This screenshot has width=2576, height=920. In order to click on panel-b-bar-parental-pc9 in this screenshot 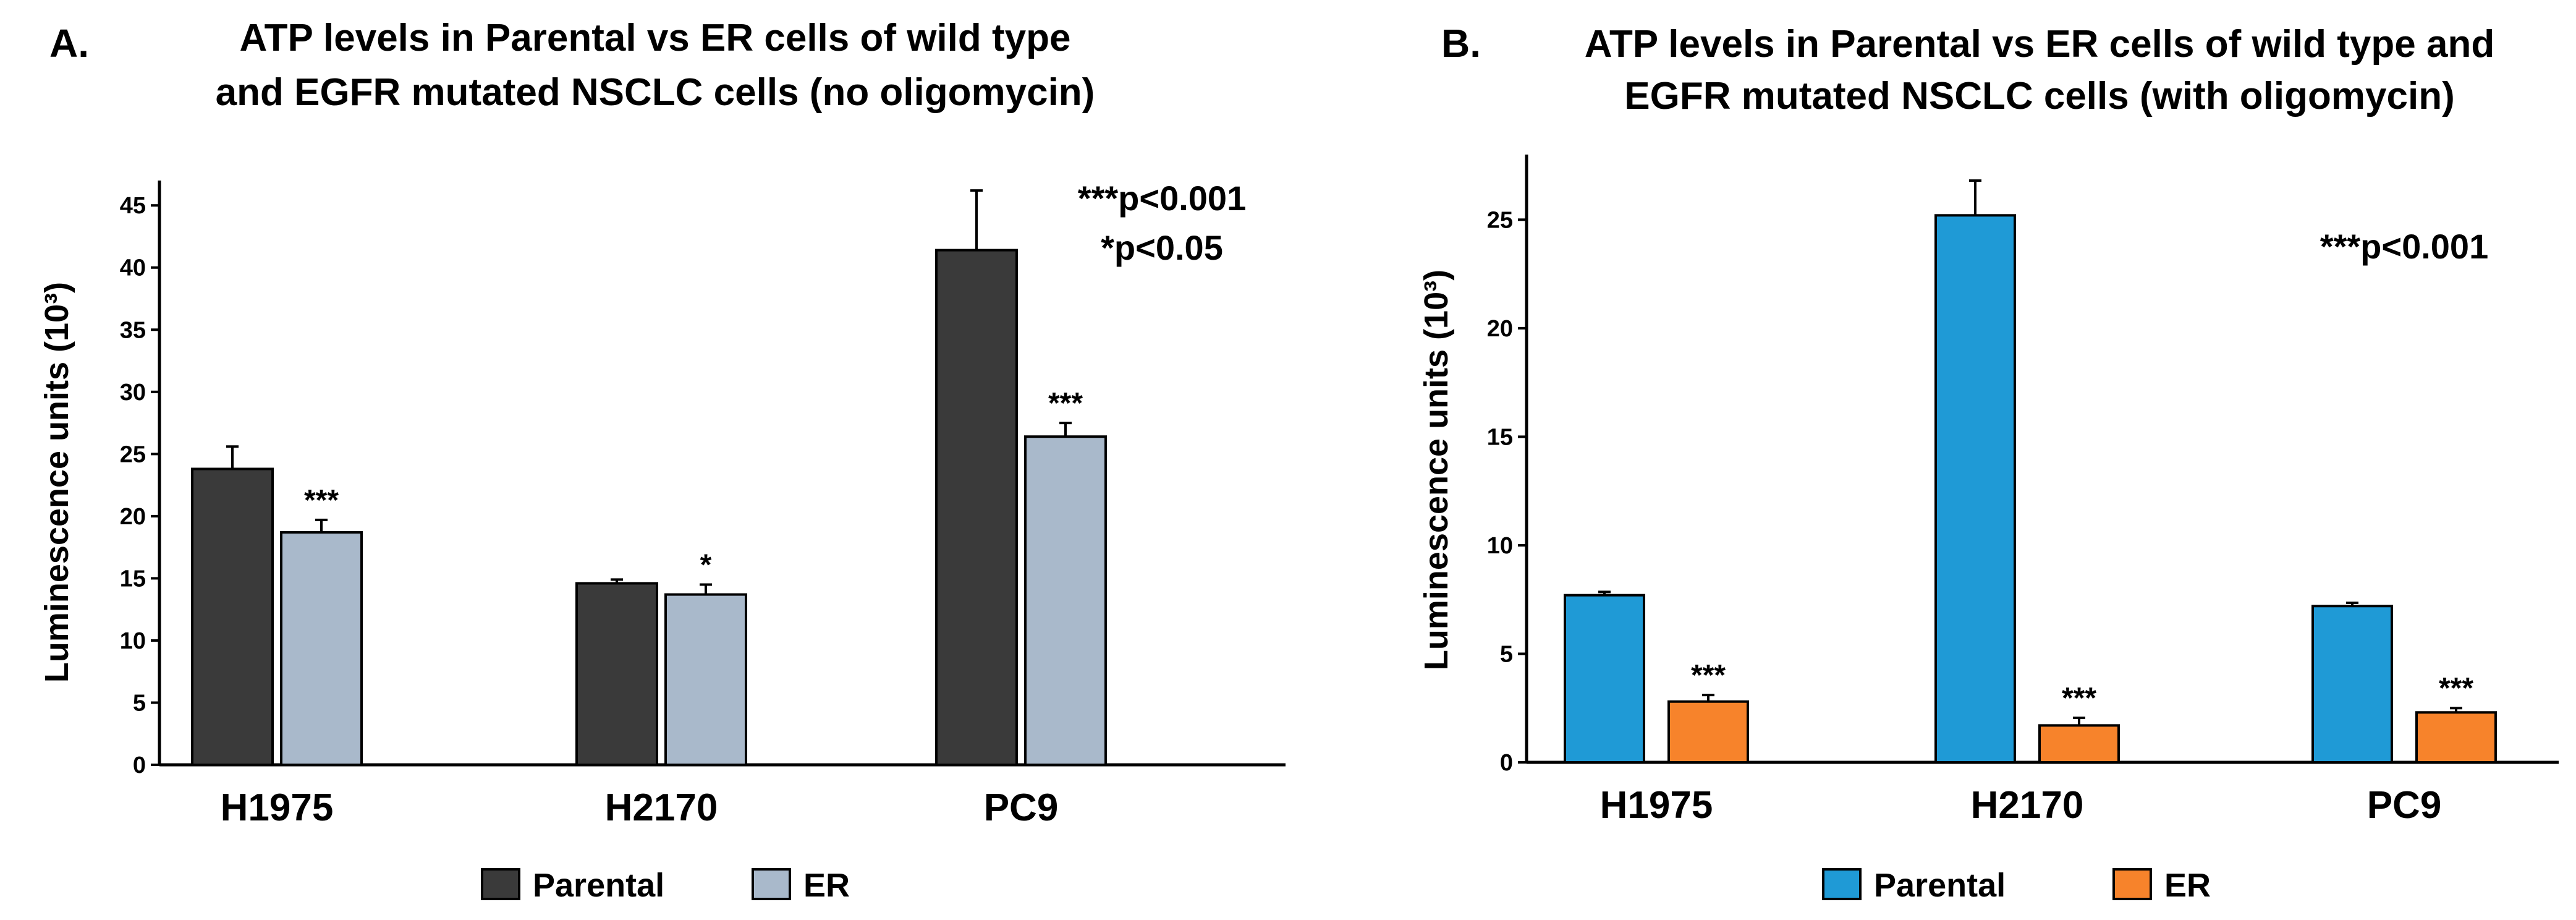, I will do `click(2352, 684)`.